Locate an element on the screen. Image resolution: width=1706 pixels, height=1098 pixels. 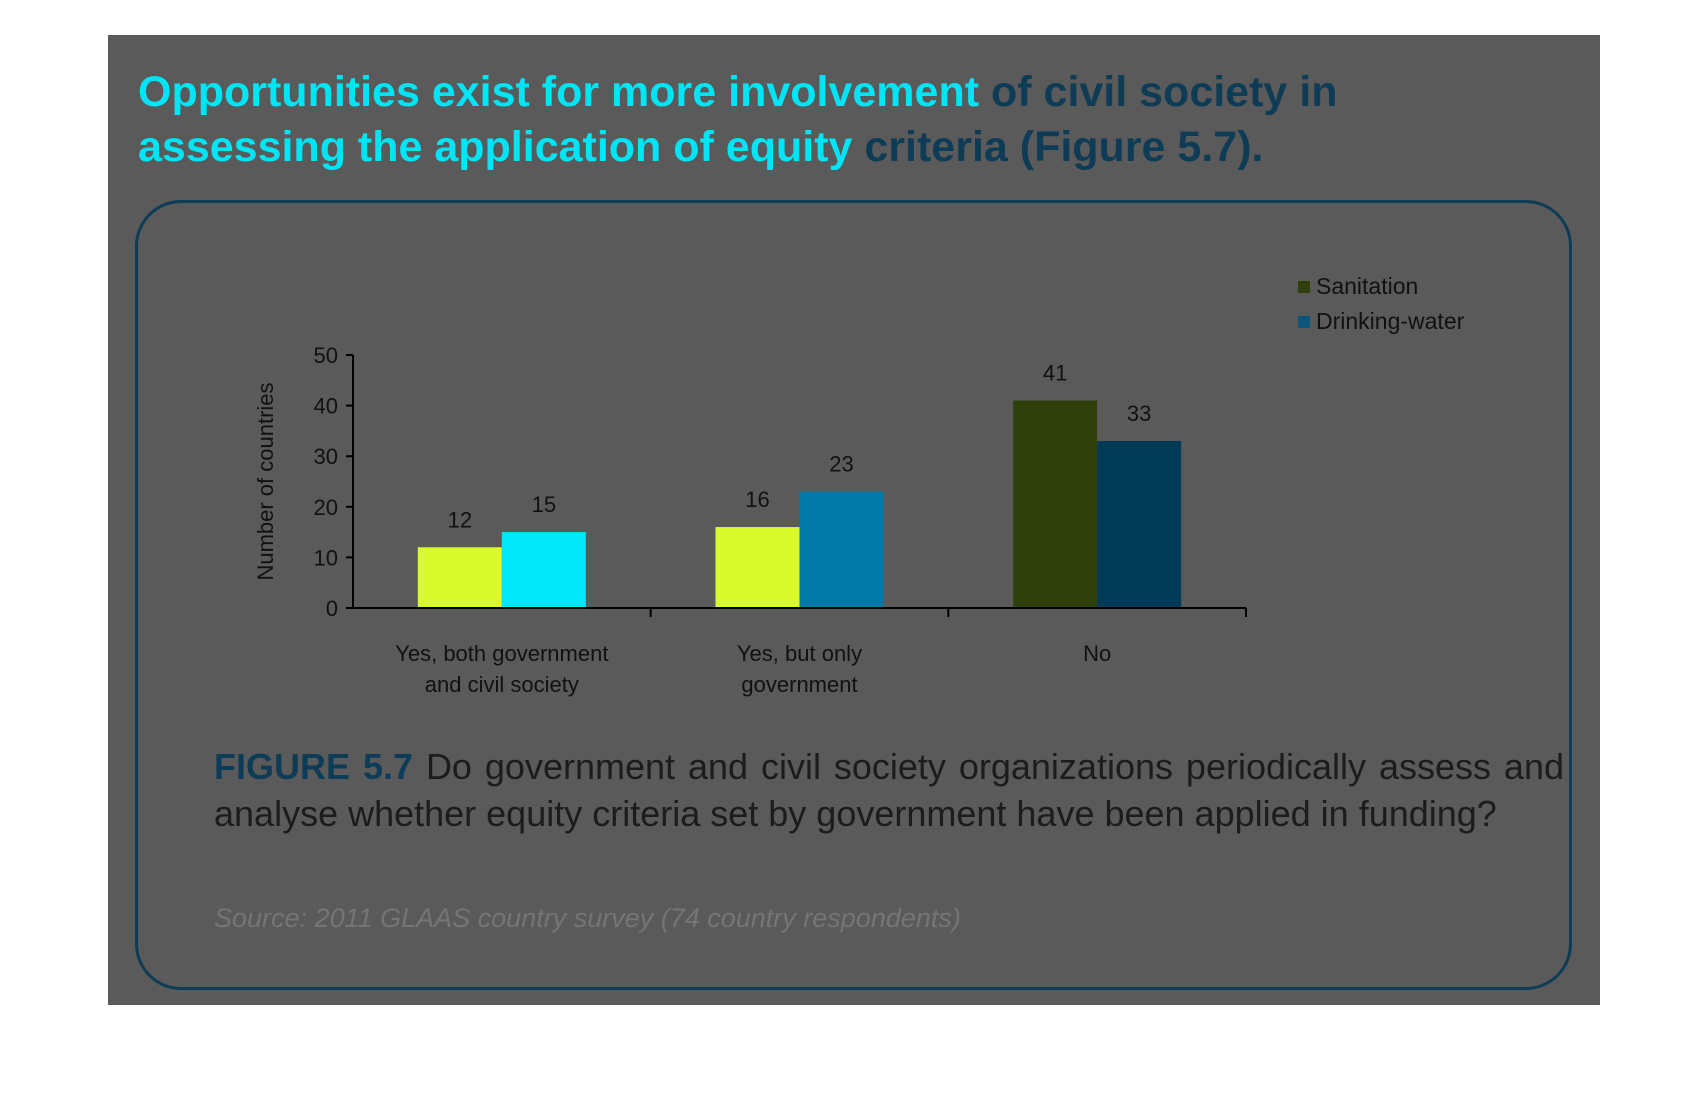
x-tick-label: government is located at coordinates (799, 684).